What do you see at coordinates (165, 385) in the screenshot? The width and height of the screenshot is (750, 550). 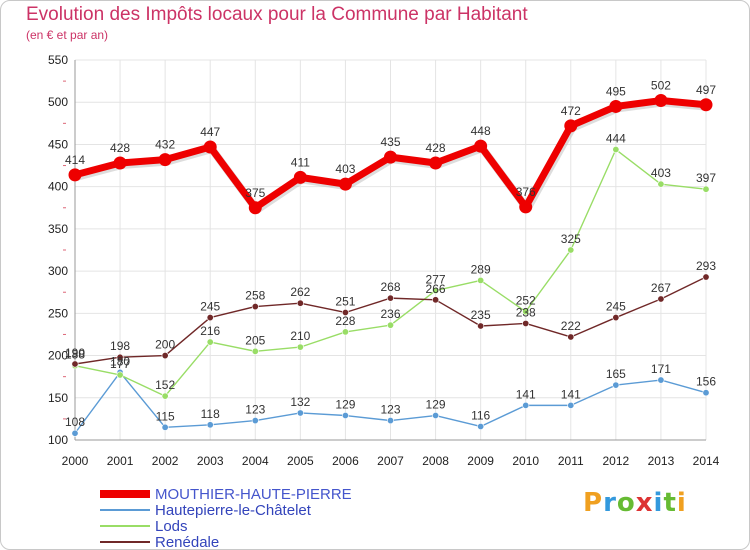 I see `data-label: 152` at bounding box center [165, 385].